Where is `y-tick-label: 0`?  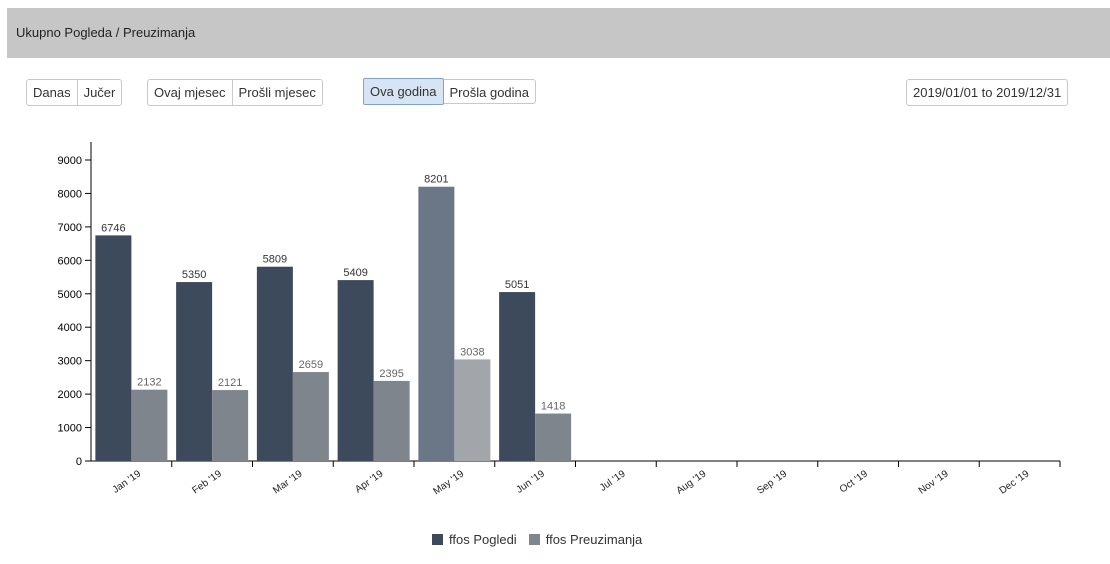
y-tick-label: 0 is located at coordinates (79, 462).